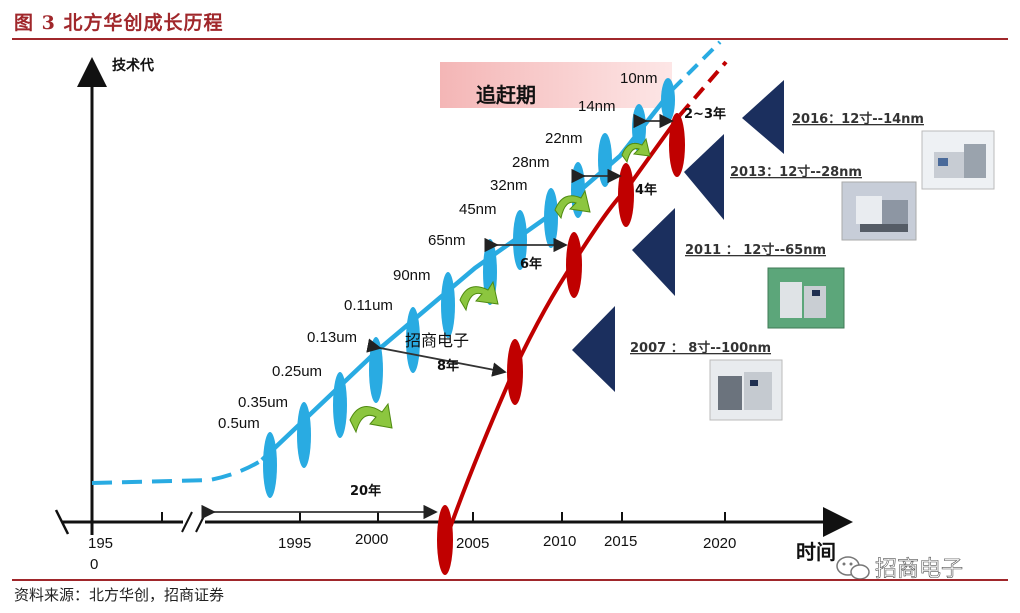 The height and width of the screenshot is (613, 1020). Describe the element at coordinates (297, 371) in the screenshot. I see `node-label: 0.25um` at that location.